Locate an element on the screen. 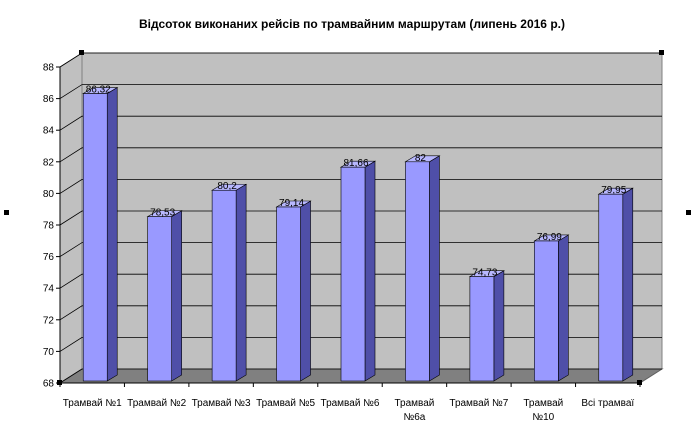 The width and height of the screenshot is (696, 437). x-tick-label: Трамвай №6а is located at coordinates (414, 410).